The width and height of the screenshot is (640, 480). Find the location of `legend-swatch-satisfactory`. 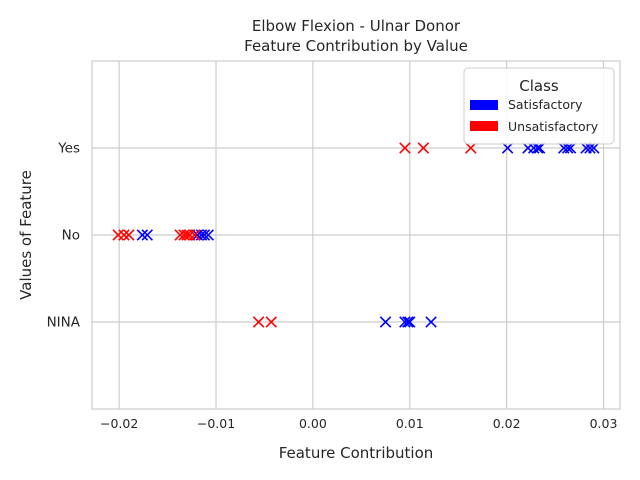

legend-swatch-satisfactory is located at coordinates (484, 105).